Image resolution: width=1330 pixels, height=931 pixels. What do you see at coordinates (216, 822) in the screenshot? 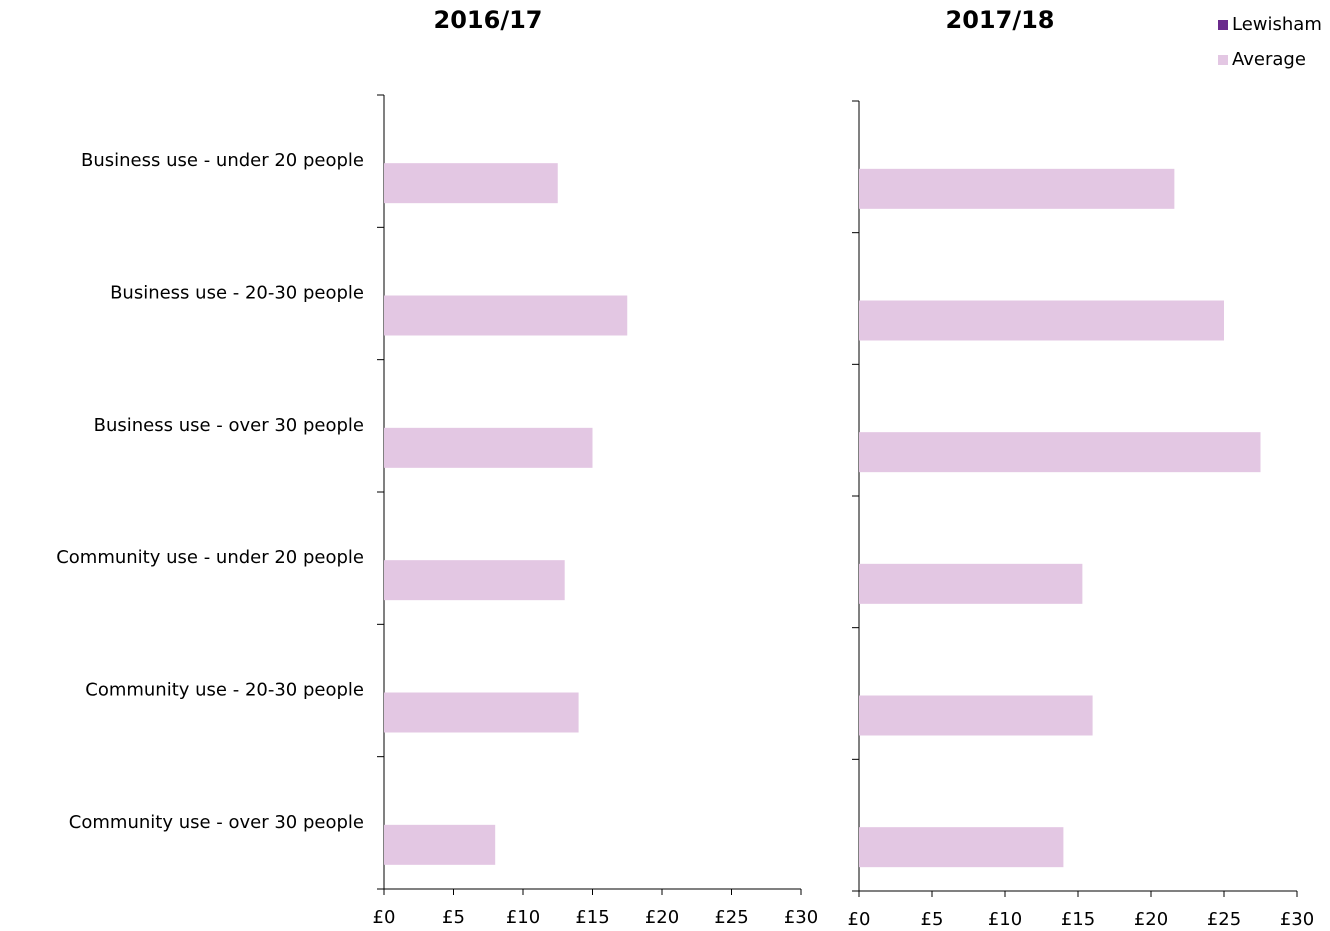
I see `category-label: Community use - over 30 people` at bounding box center [216, 822].